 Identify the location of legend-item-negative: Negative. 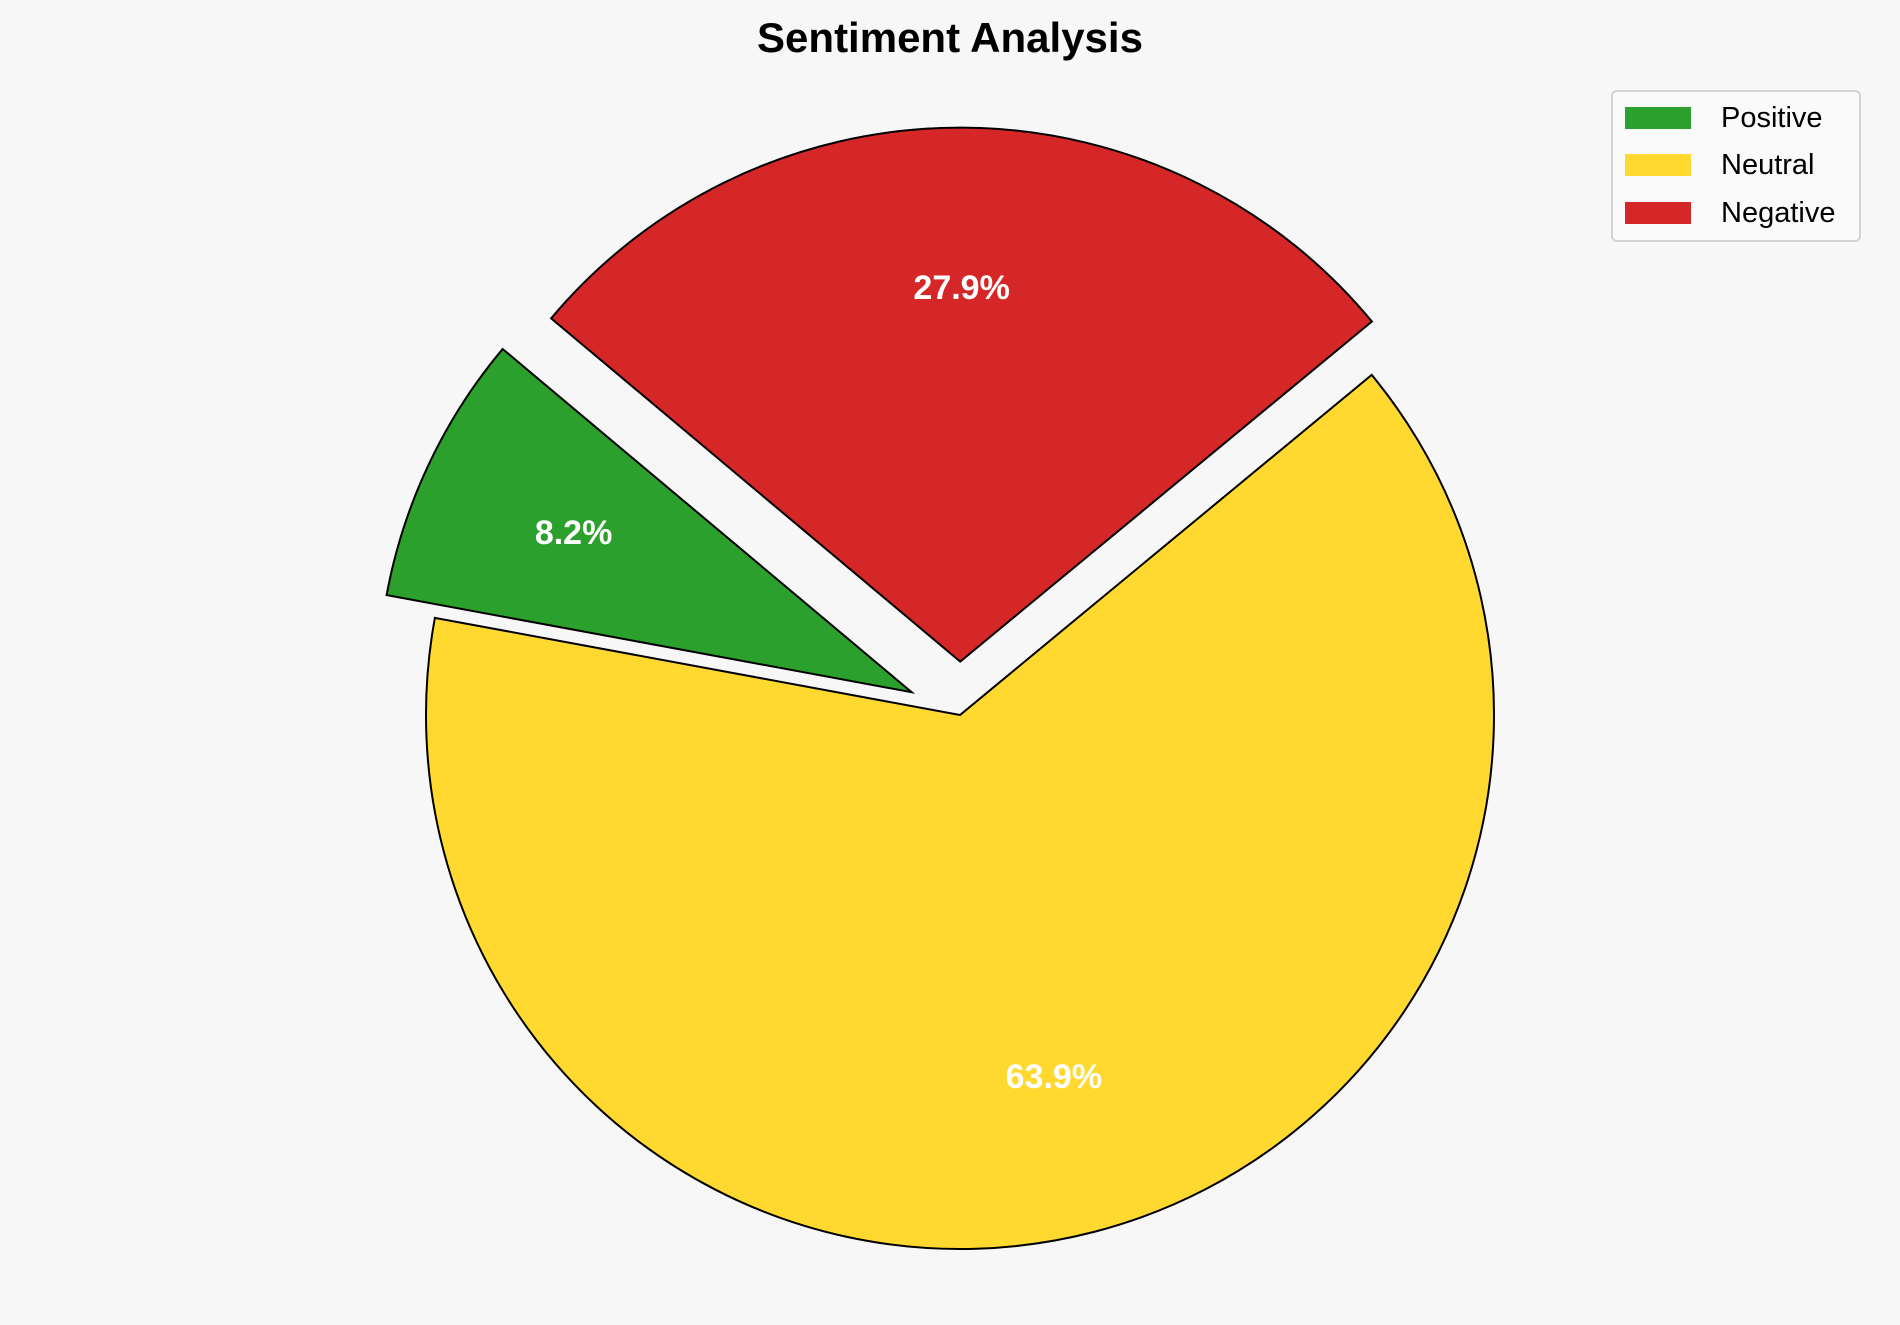
(1730, 212).